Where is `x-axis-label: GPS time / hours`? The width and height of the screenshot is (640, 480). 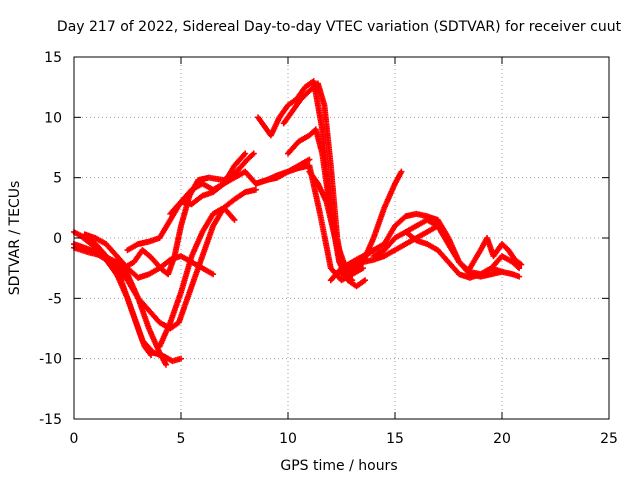 x-axis-label: GPS time / hours is located at coordinates (338, 466).